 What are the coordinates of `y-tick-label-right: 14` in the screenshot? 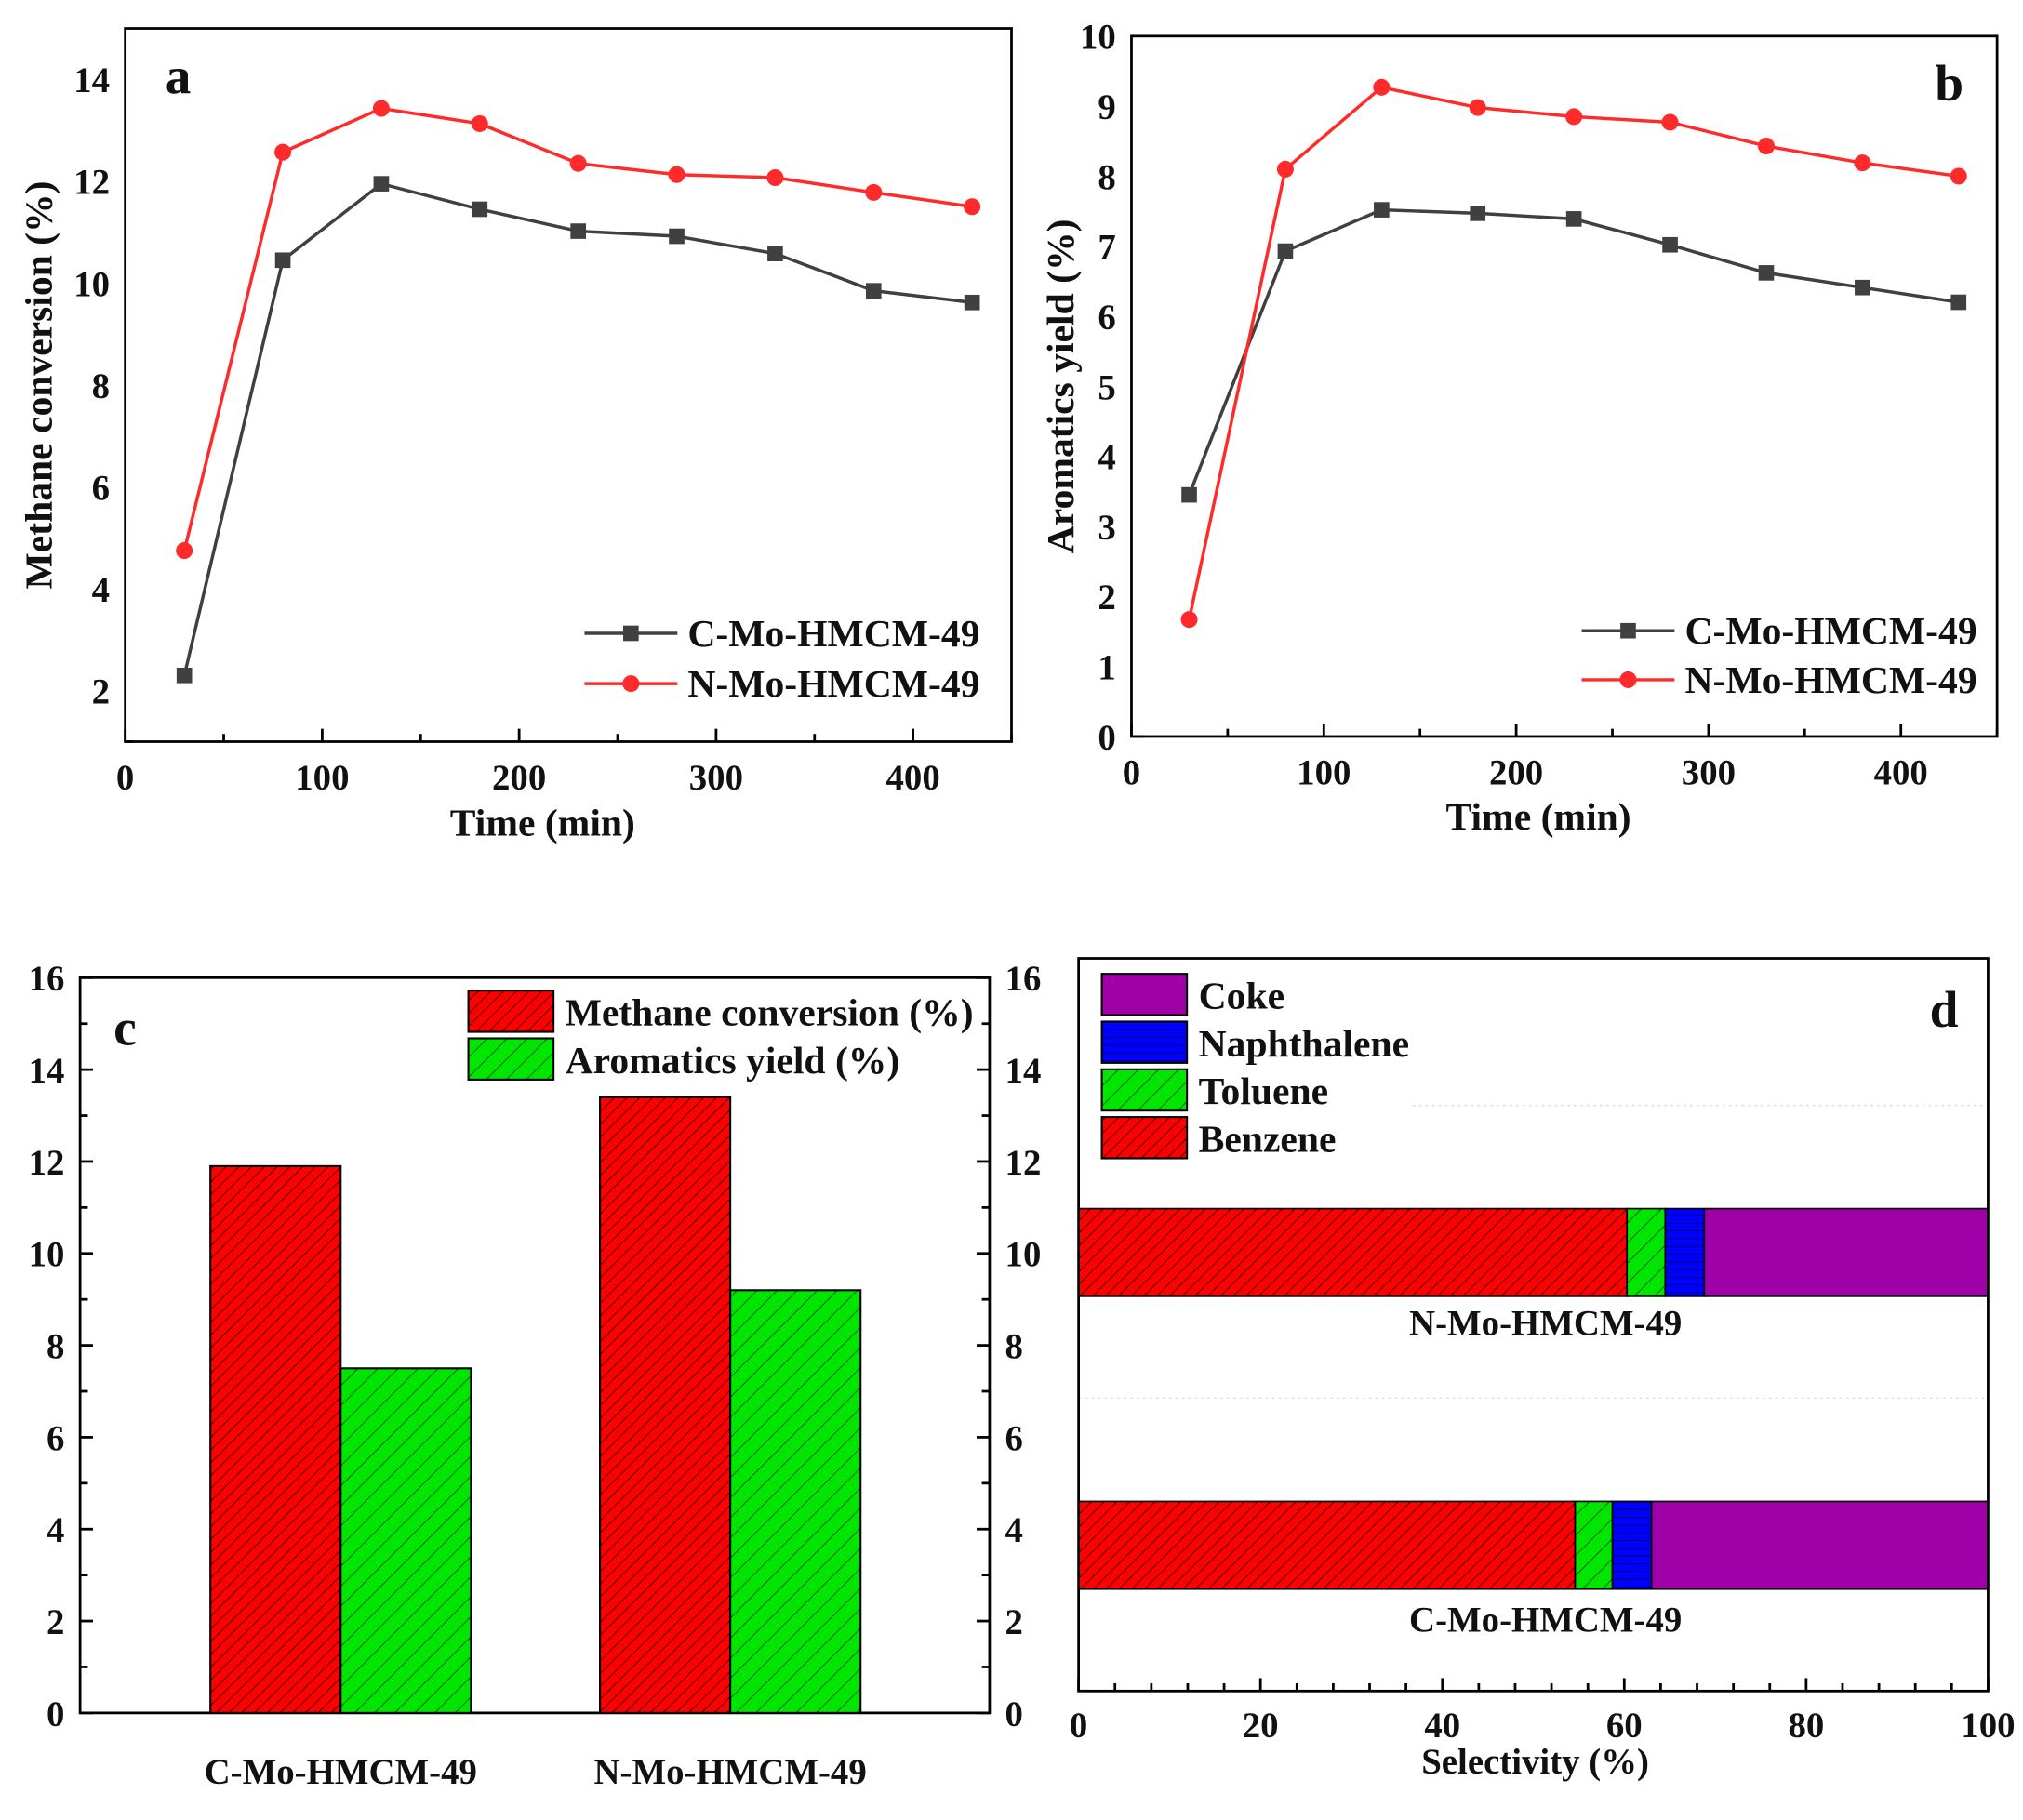 It's located at (1023, 1071).